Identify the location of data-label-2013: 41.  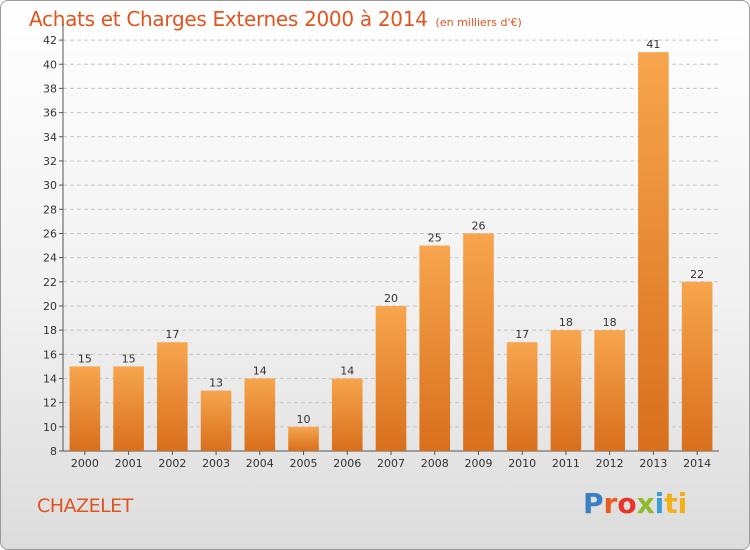
(653, 44).